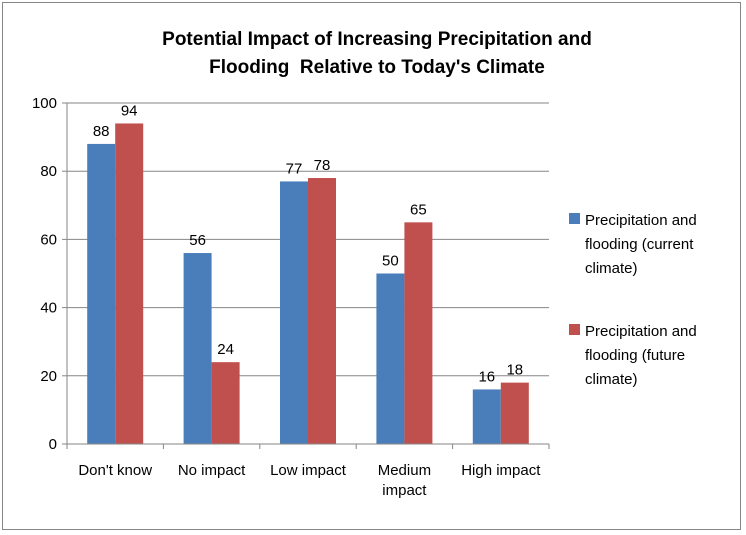  I want to click on x-category-label: Low impact, so click(308, 470).